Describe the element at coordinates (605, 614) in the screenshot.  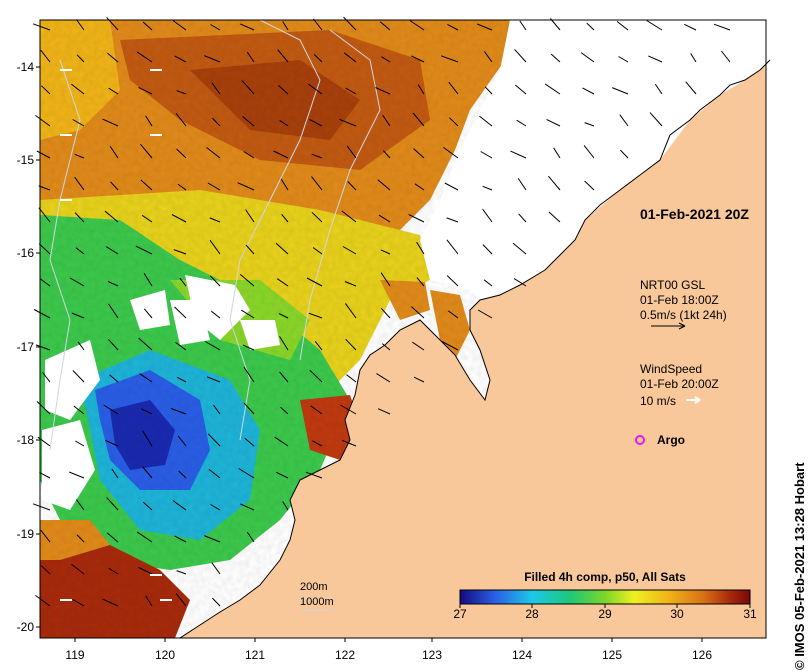
I see `colorbar-tick-label: 29` at that location.